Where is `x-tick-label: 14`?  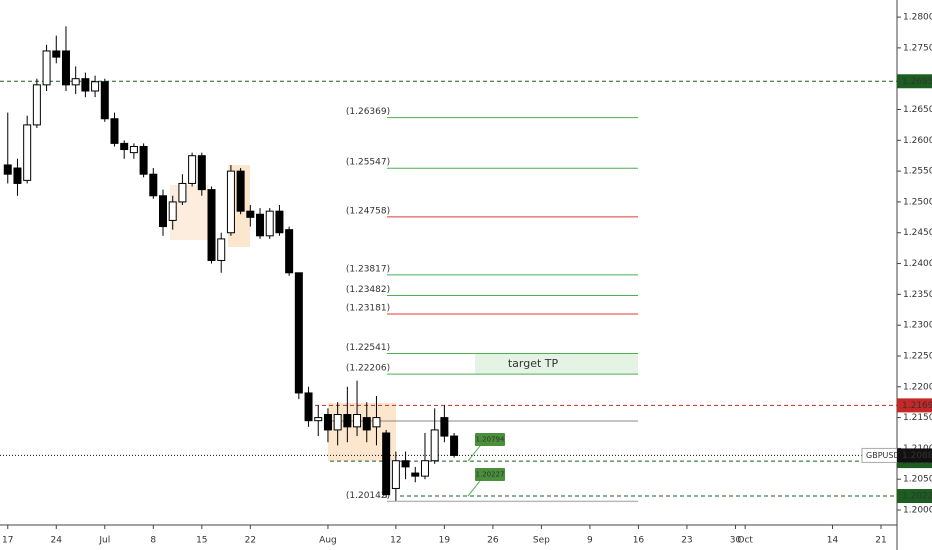
x-tick-label: 14 is located at coordinates (833, 541).